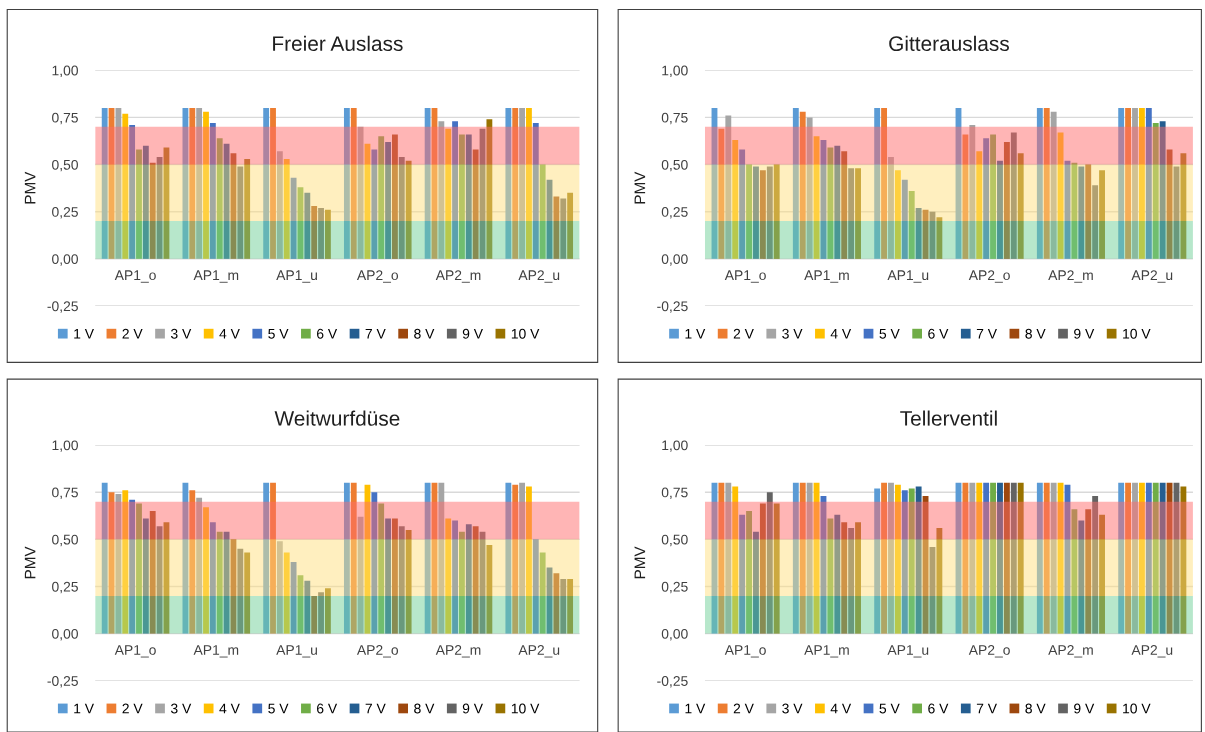  I want to click on y-tick-label: 0,25, so click(674, 213).